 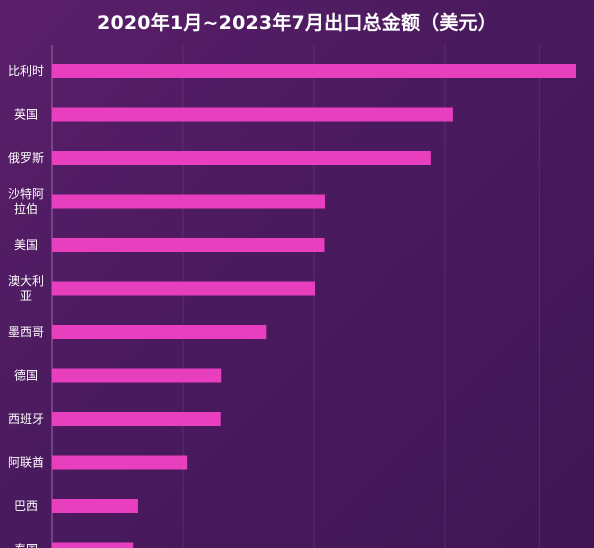 What do you see at coordinates (26, 332) in the screenshot?
I see `category-label: 墨西哥` at bounding box center [26, 332].